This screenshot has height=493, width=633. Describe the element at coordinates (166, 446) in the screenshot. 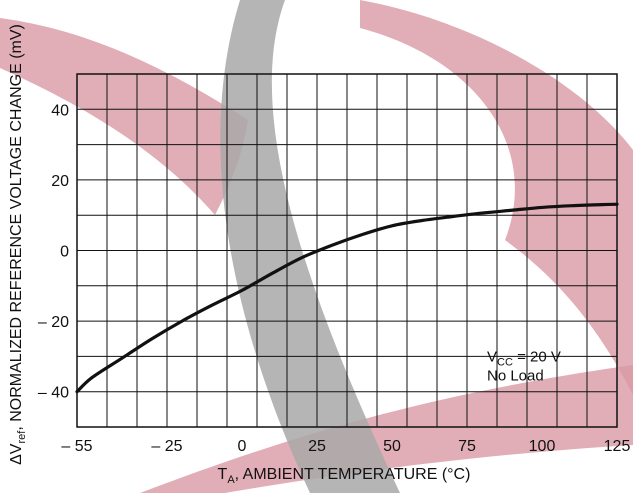

I see `x-tick-label: – 25` at that location.